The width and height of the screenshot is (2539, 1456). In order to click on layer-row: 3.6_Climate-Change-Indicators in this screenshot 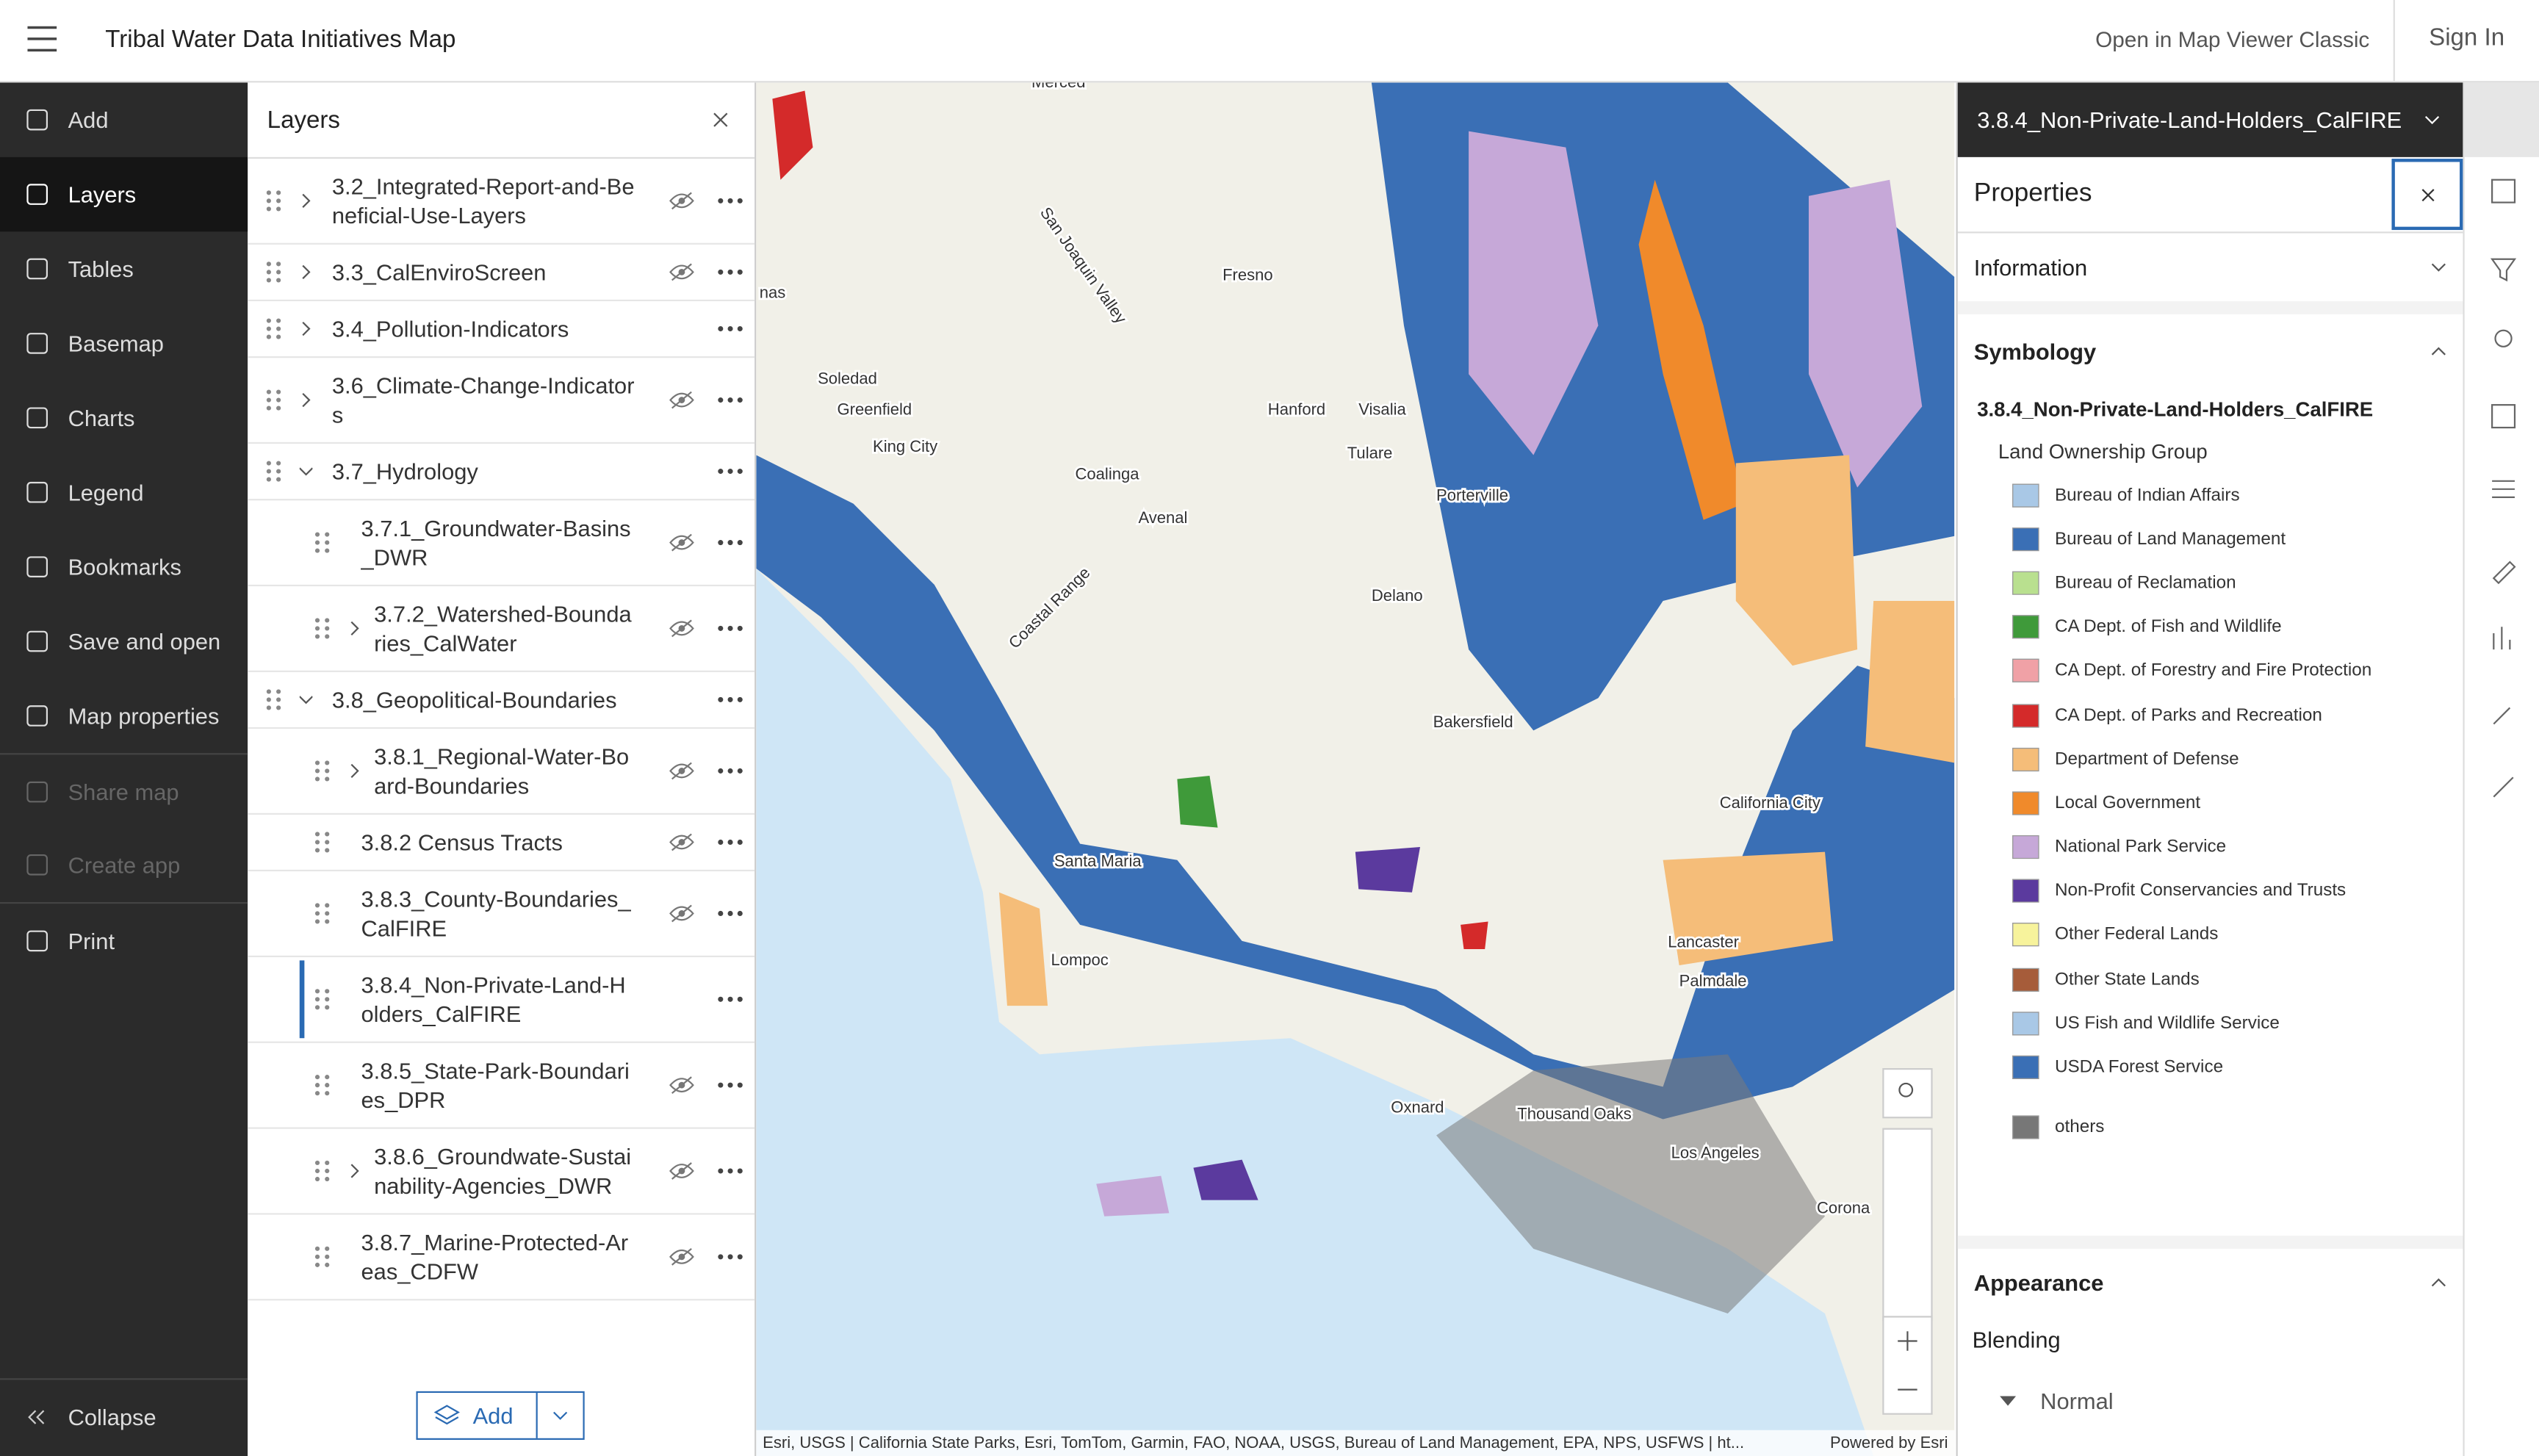, I will do `click(501, 401)`.